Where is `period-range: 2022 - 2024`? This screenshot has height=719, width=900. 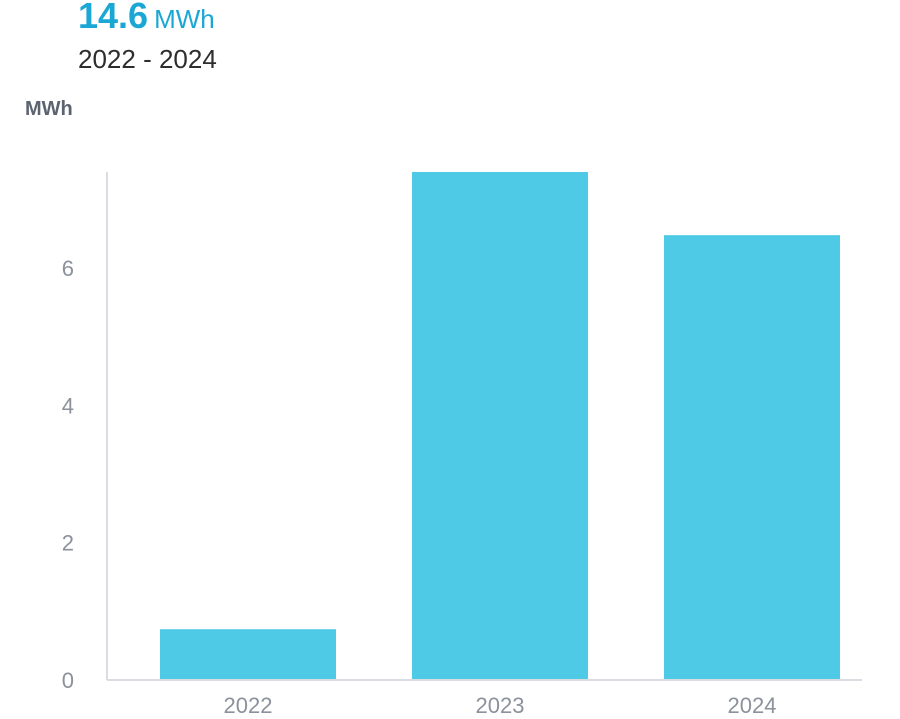 period-range: 2022 - 2024 is located at coordinates (147, 59).